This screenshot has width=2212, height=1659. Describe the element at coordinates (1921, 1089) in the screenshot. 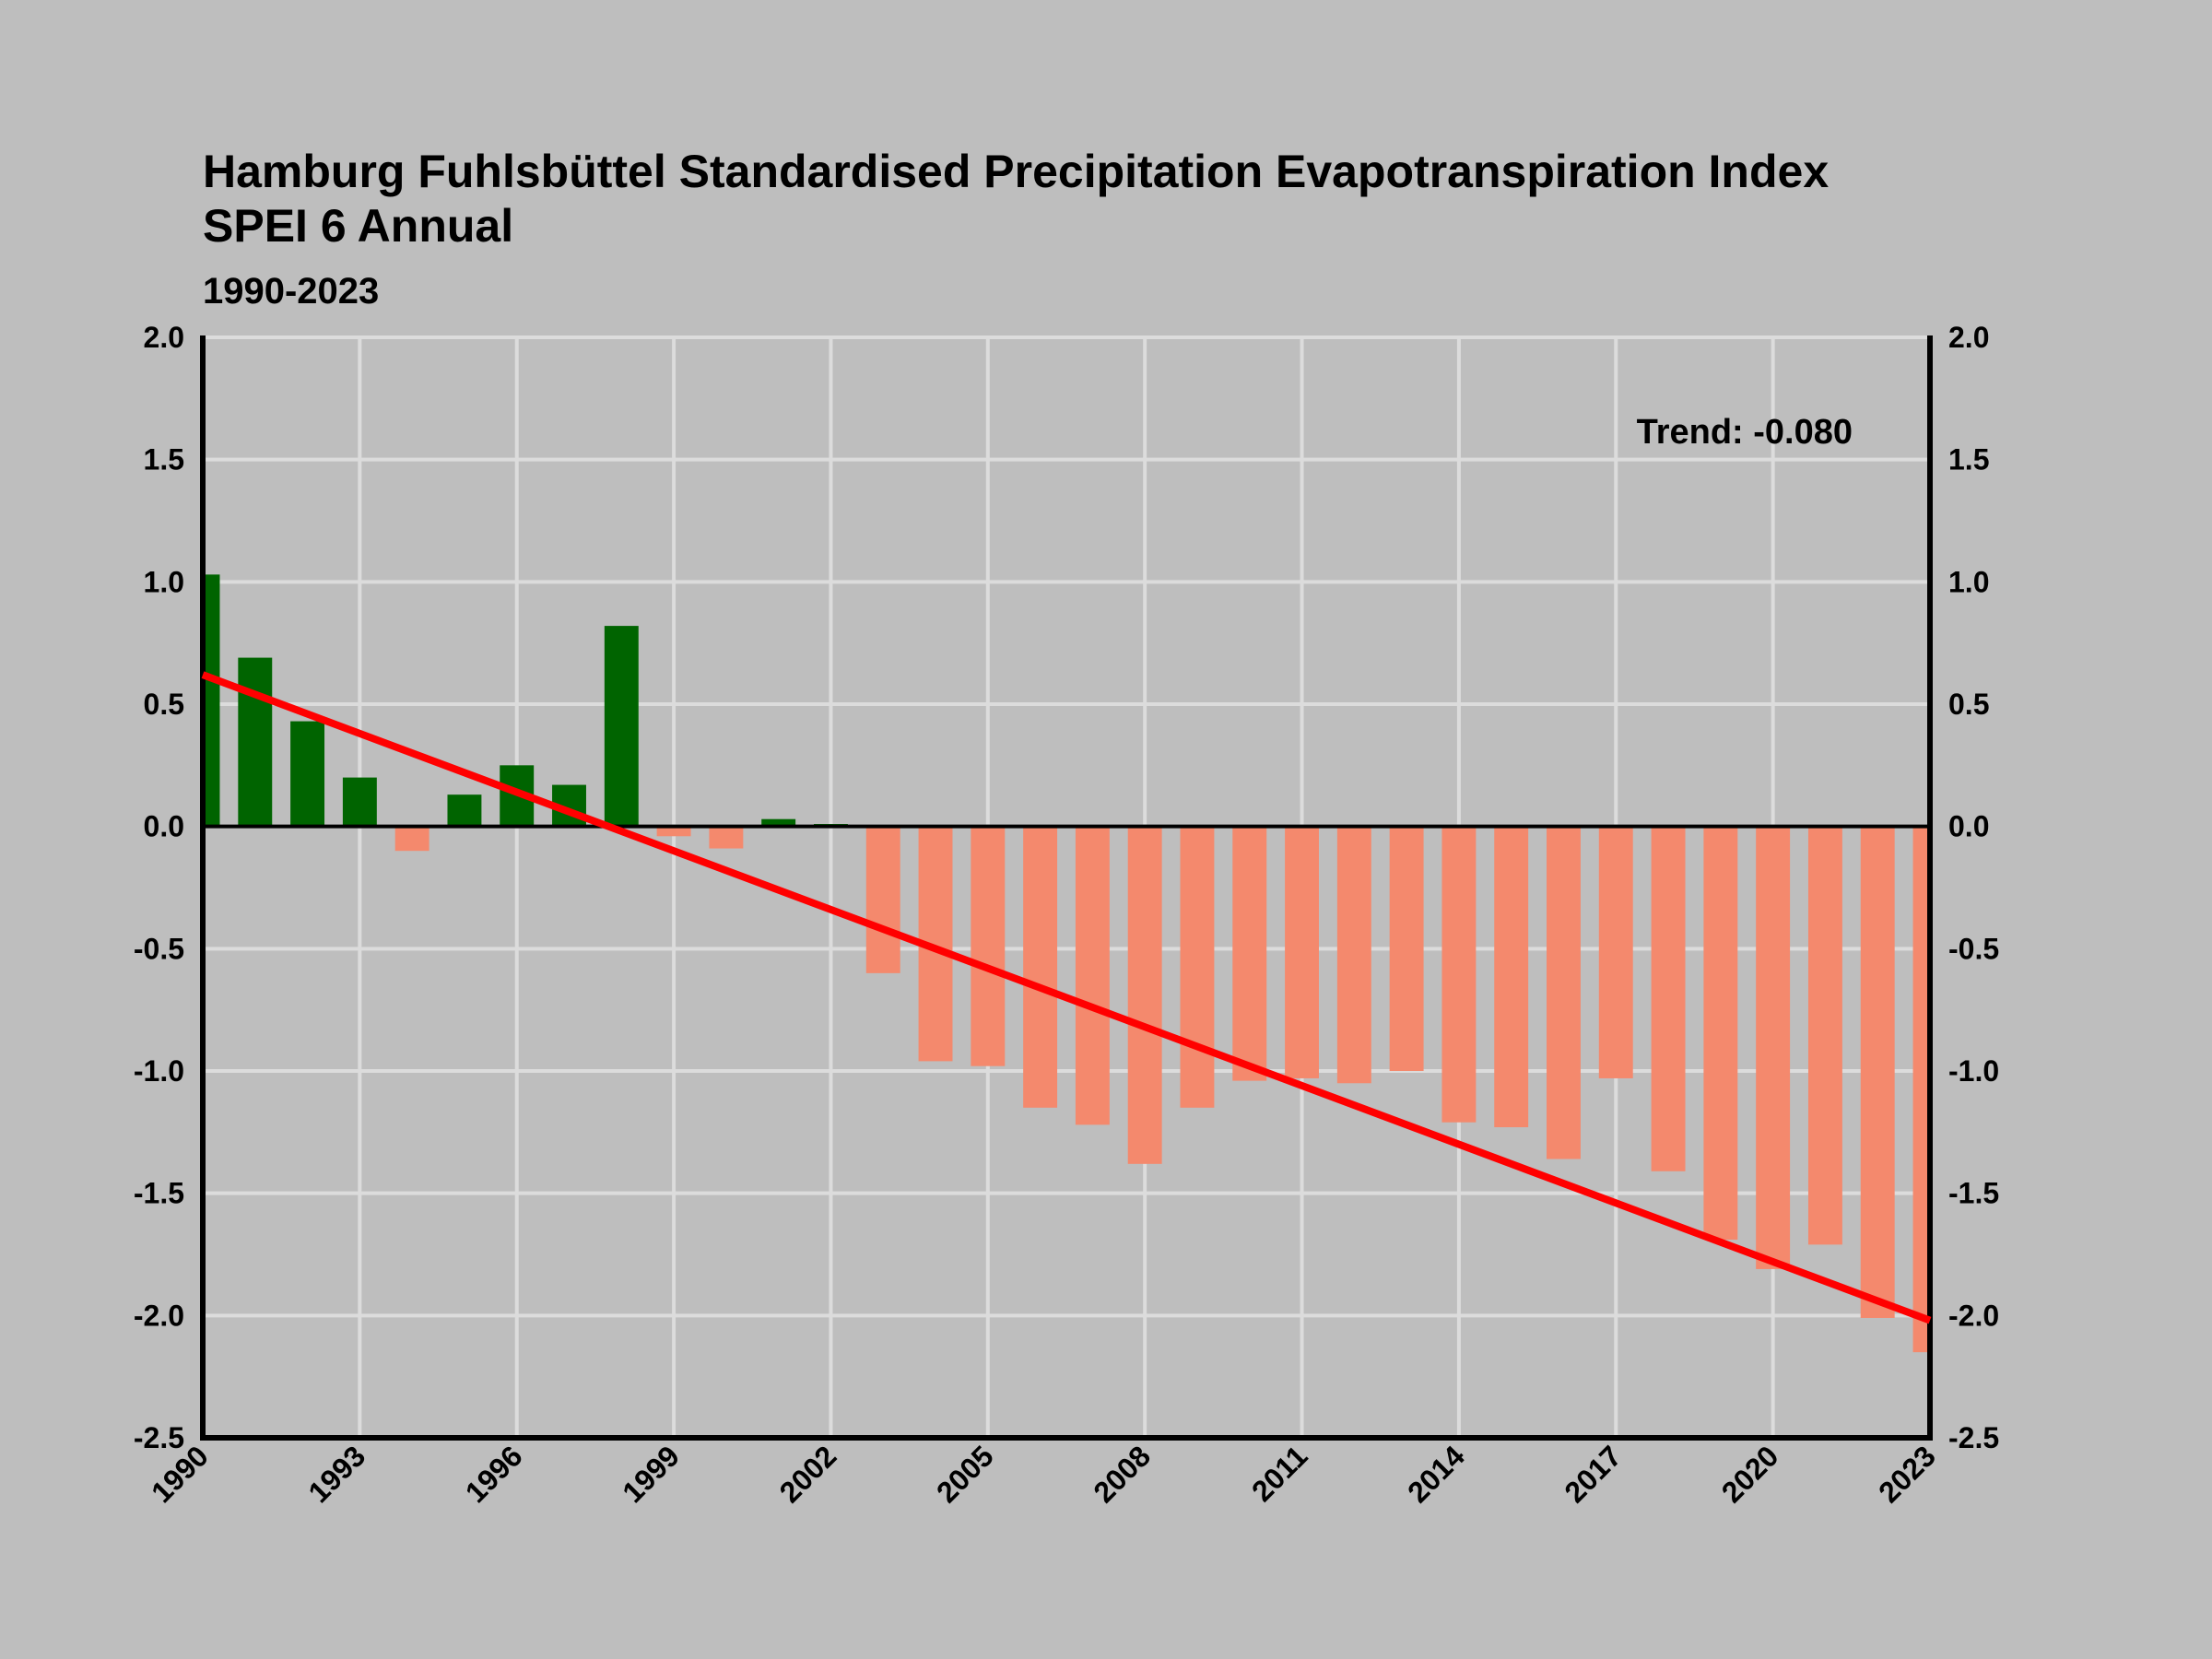

I see `bar-2023` at that location.